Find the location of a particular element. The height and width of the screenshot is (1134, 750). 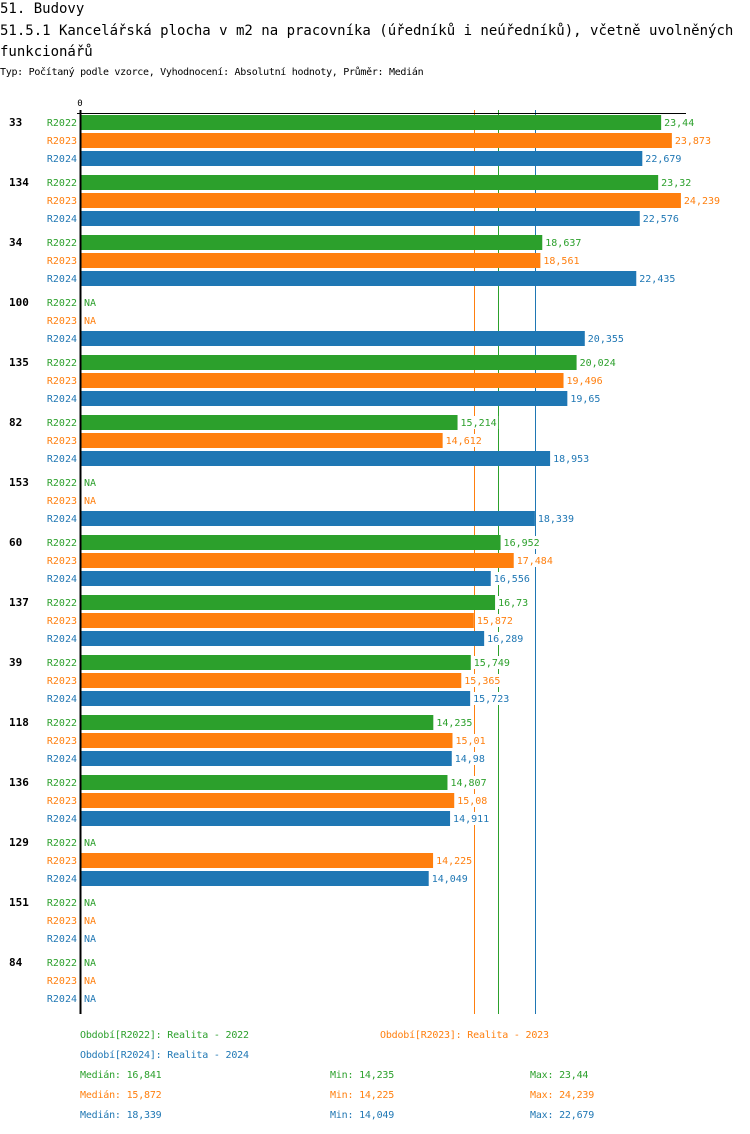

stat-max-r2022: Max: 23,44 is located at coordinates (559, 1075).